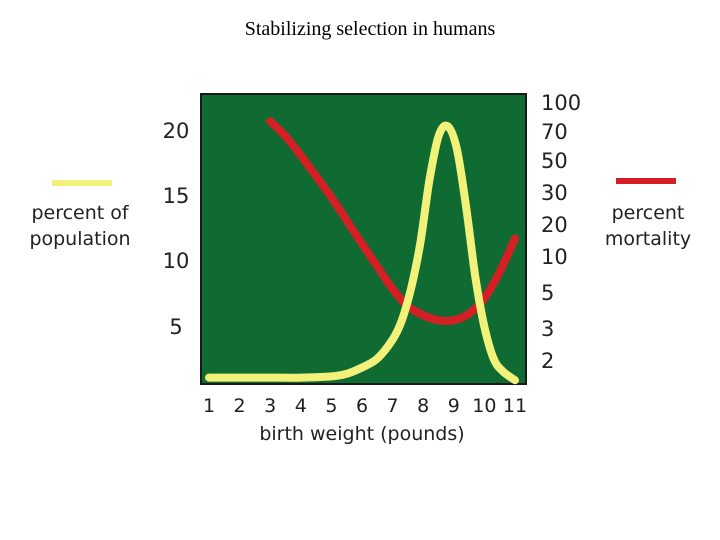 Image resolution: width=720 pixels, height=540 pixels. I want to click on x-tick: 7, so click(393, 406).